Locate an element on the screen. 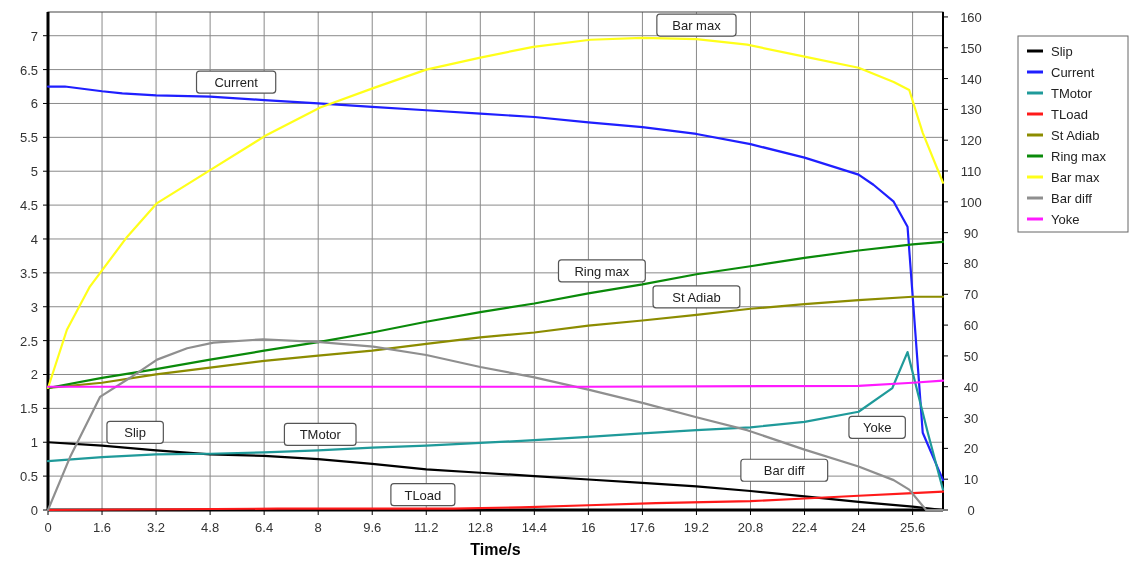  y-tick-label: 2 is located at coordinates (34, 375).